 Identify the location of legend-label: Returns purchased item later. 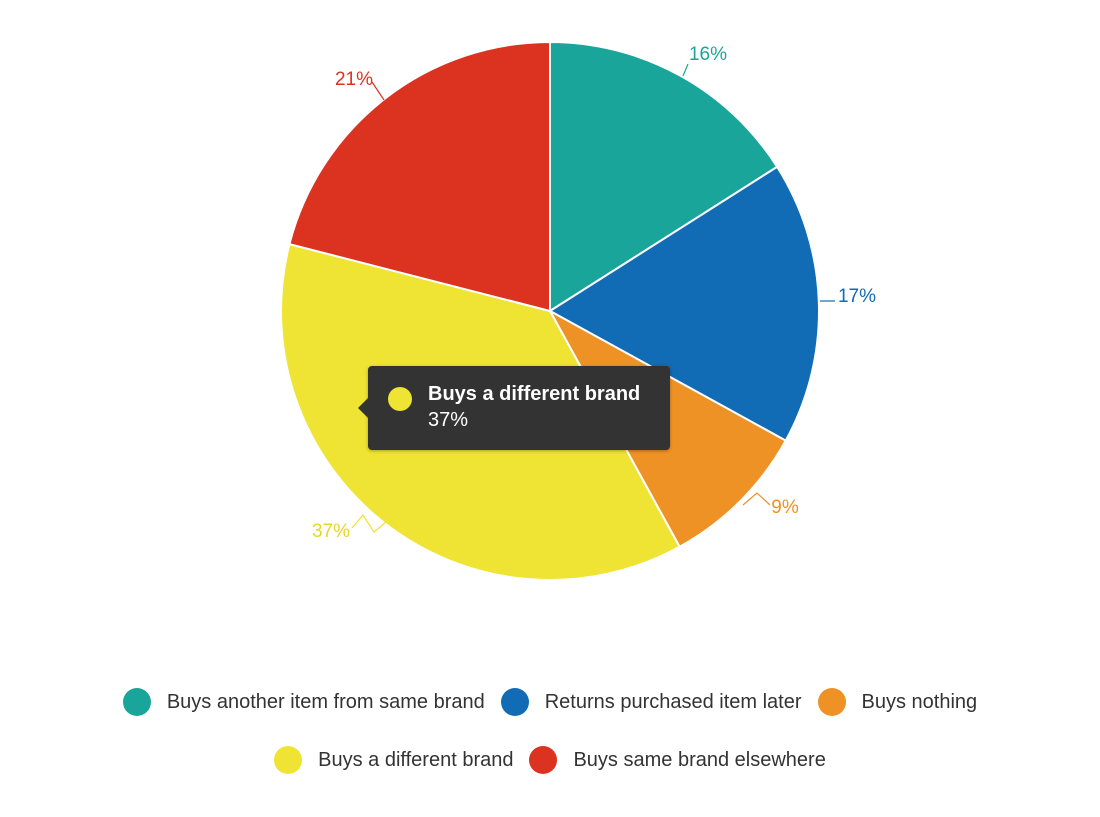
(673, 701).